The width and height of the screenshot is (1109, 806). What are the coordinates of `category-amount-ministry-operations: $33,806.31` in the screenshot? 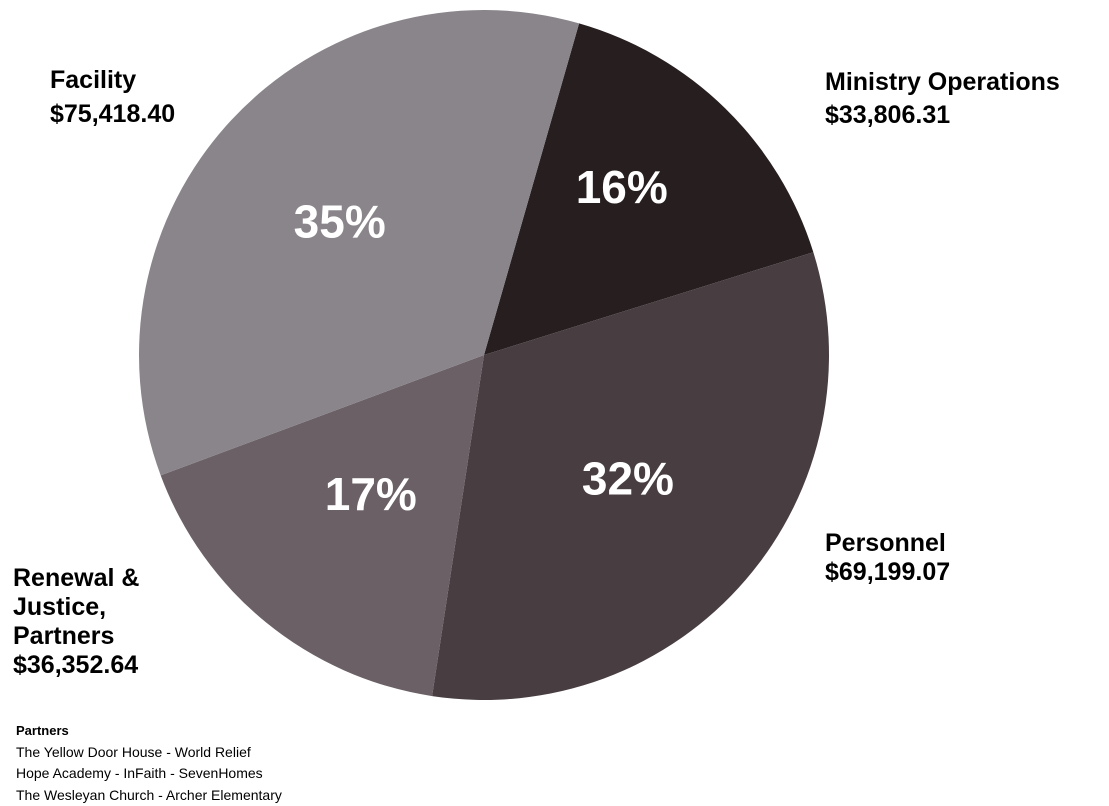 It's located at (942, 115).